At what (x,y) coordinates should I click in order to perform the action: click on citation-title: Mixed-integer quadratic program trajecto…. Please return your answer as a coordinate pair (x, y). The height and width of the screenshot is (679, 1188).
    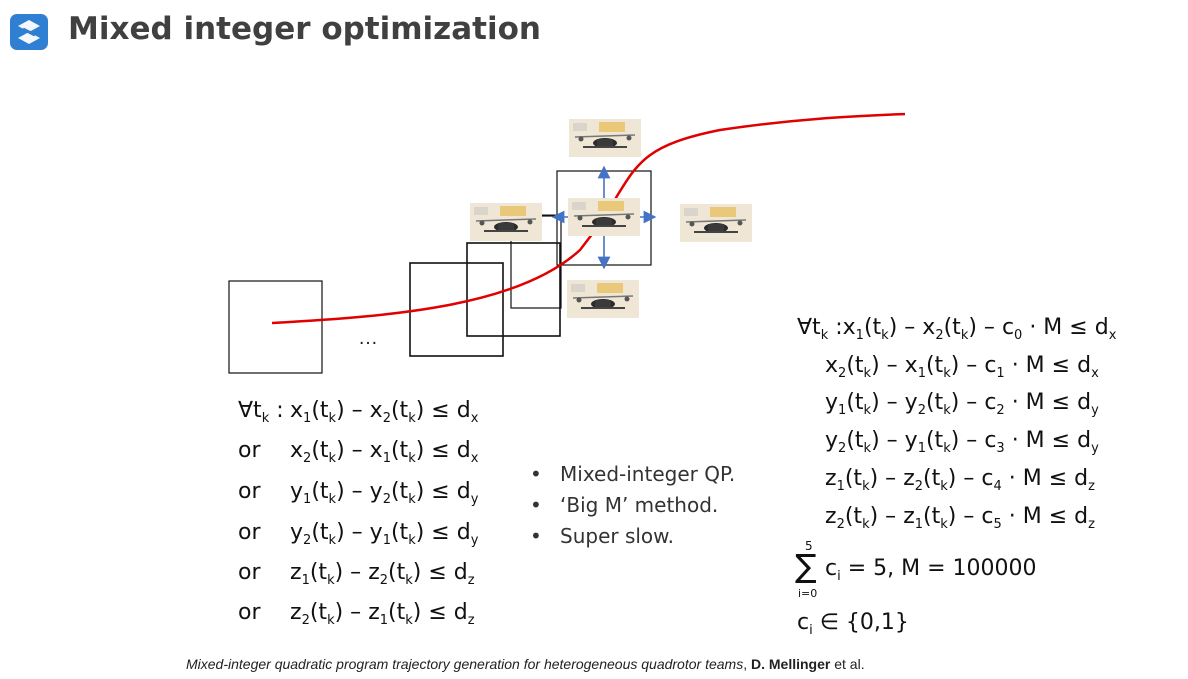
    Looking at the image, I should click on (465, 664).